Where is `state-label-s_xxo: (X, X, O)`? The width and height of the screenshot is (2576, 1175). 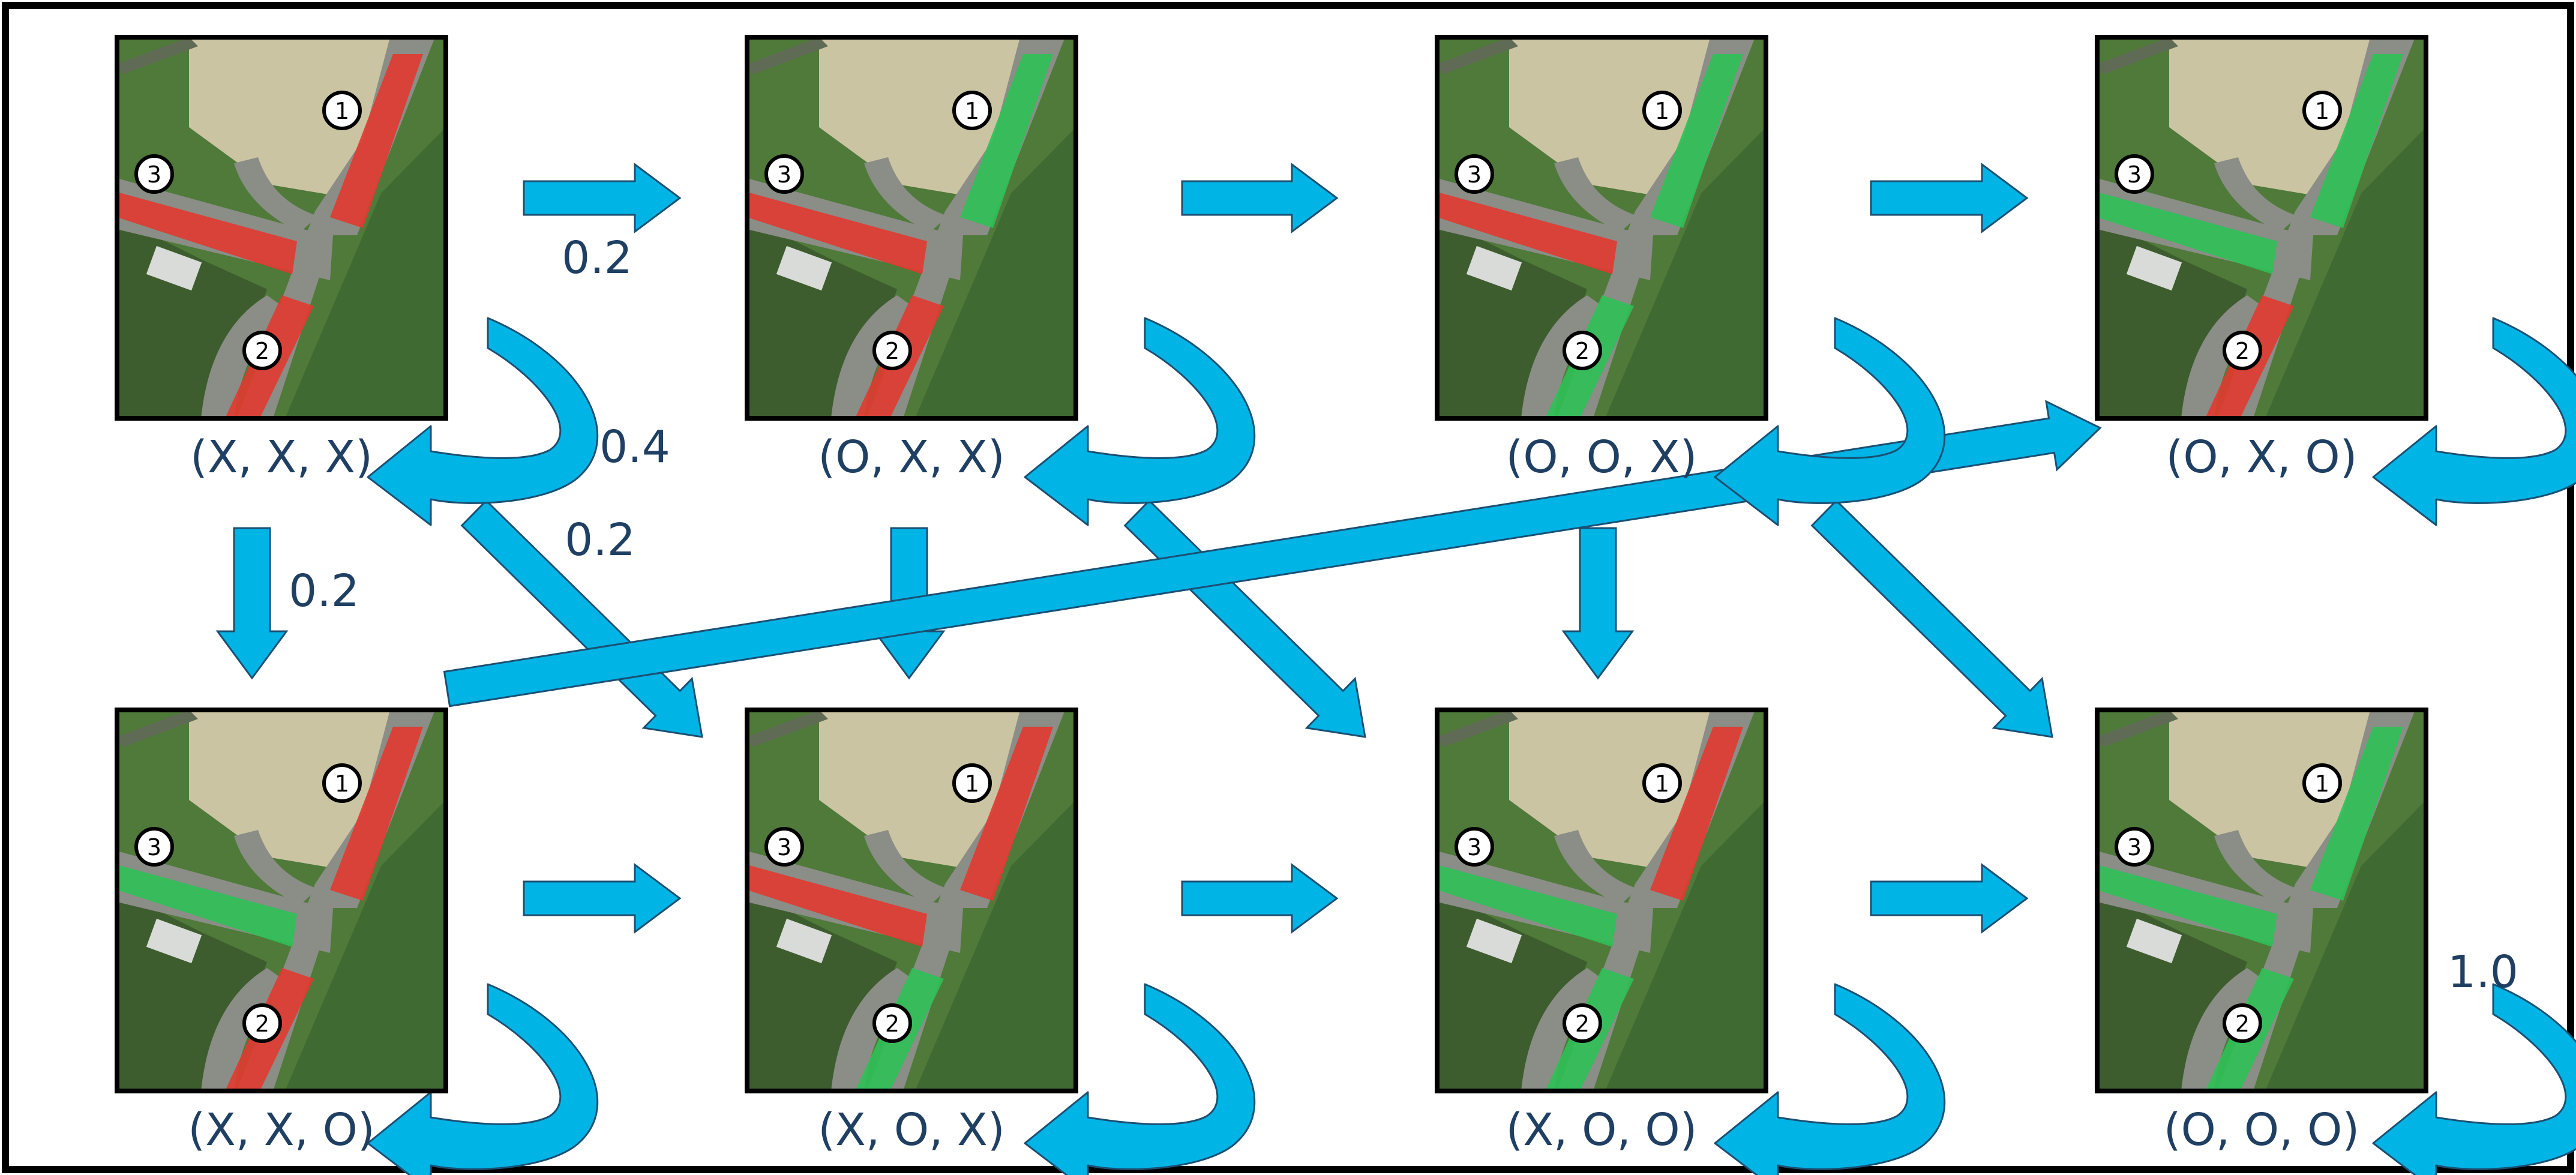 state-label-s_xxo: (X, X, O) is located at coordinates (281, 1130).